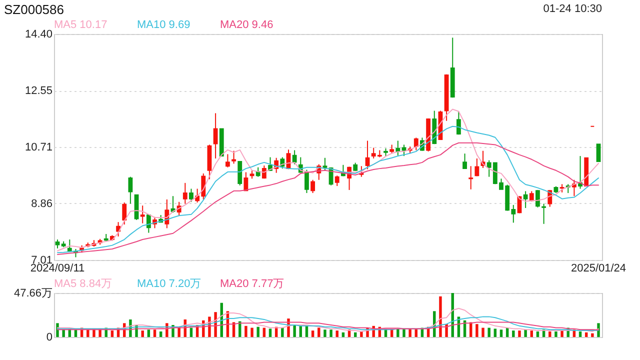 The height and width of the screenshot is (360, 640). What do you see at coordinates (57, 268) in the screenshot?
I see `x-tick-label: 2024/09/11` at bounding box center [57, 268].